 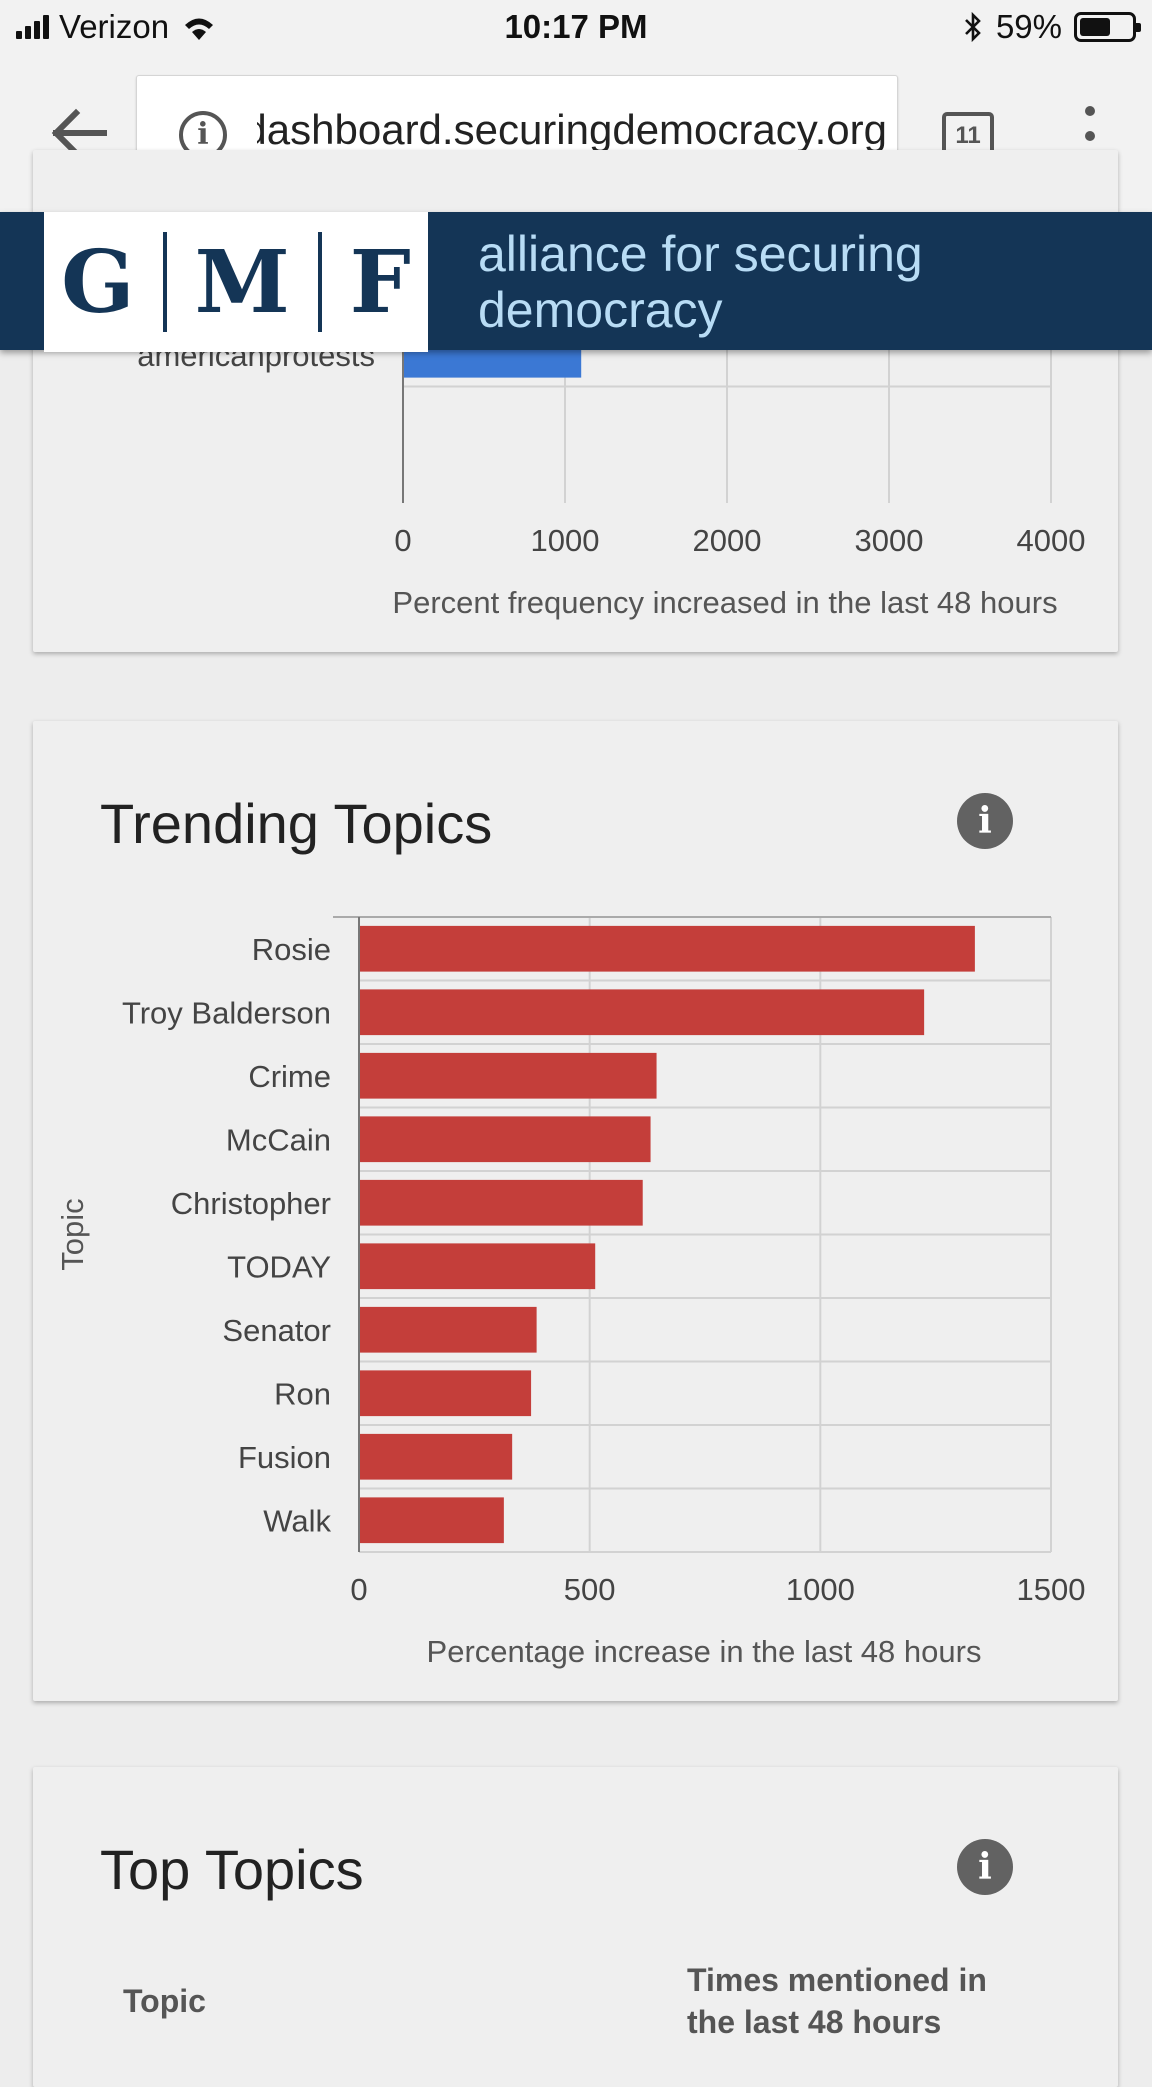 I want to click on top-topics-title: Top Topics, so click(x=232, y=1869).